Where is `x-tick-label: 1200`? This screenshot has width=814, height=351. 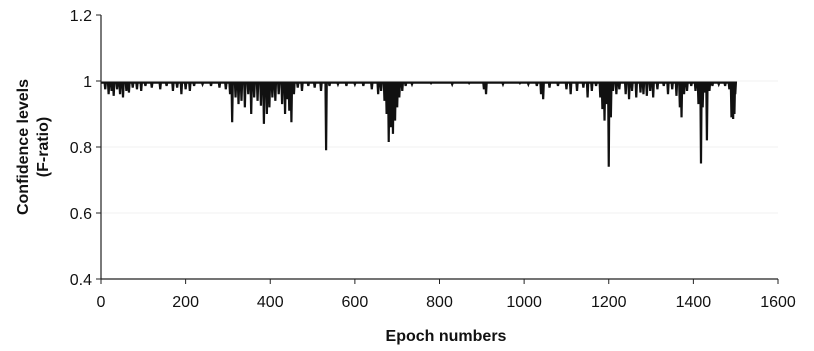
x-tick-label: 1200 is located at coordinates (609, 302).